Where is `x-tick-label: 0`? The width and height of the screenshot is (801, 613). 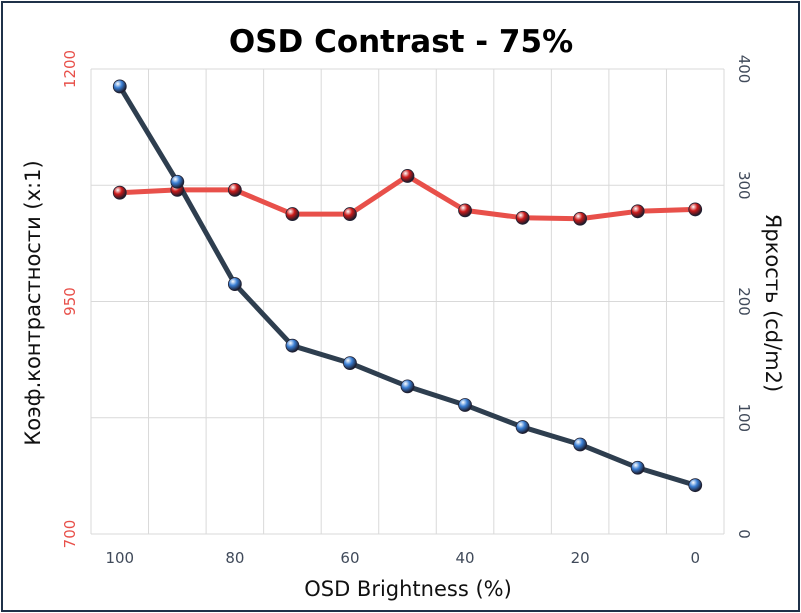 x-tick-label: 0 is located at coordinates (695, 558).